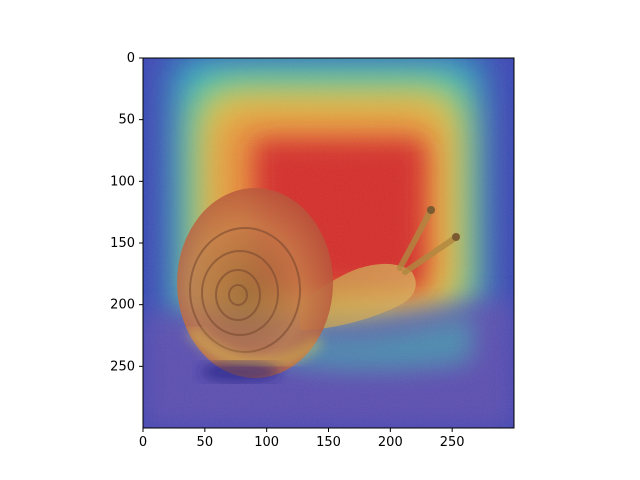  Describe the element at coordinates (266, 442) in the screenshot. I see `x-tick-label: 100` at that location.